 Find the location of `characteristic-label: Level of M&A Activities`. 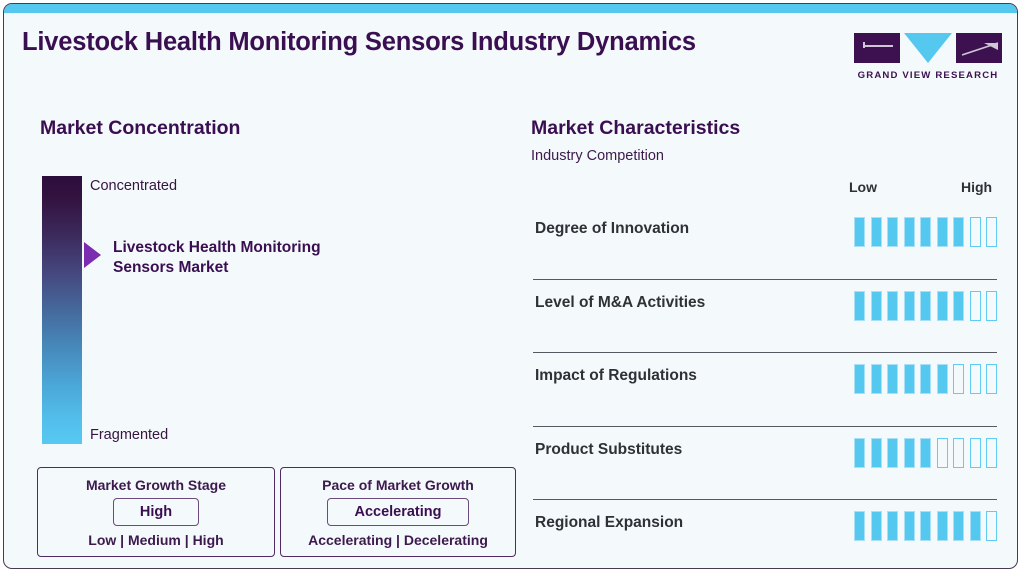

characteristic-label: Level of M&A Activities is located at coordinates (620, 302).